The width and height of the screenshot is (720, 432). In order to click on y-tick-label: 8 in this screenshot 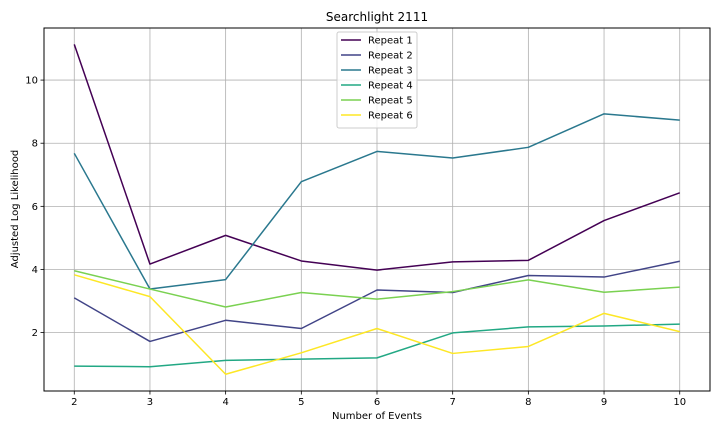, I will do `click(35, 144)`.